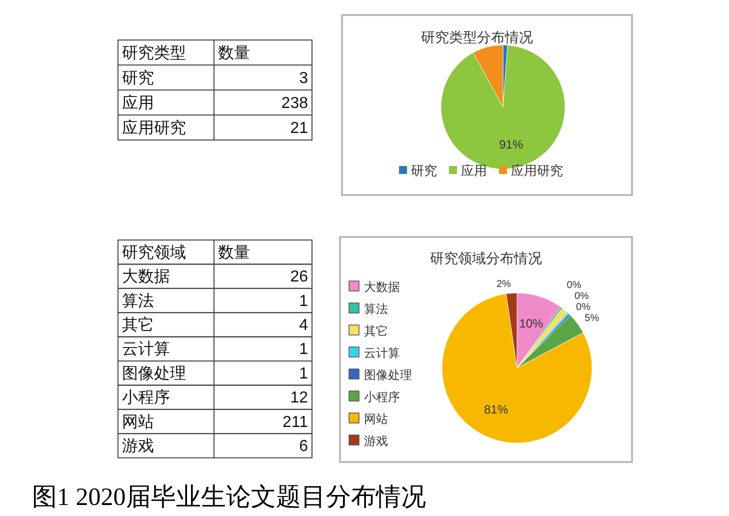 The width and height of the screenshot is (729, 516). What do you see at coordinates (138, 325) in the screenshot?
I see `category-label: 其它` at bounding box center [138, 325].